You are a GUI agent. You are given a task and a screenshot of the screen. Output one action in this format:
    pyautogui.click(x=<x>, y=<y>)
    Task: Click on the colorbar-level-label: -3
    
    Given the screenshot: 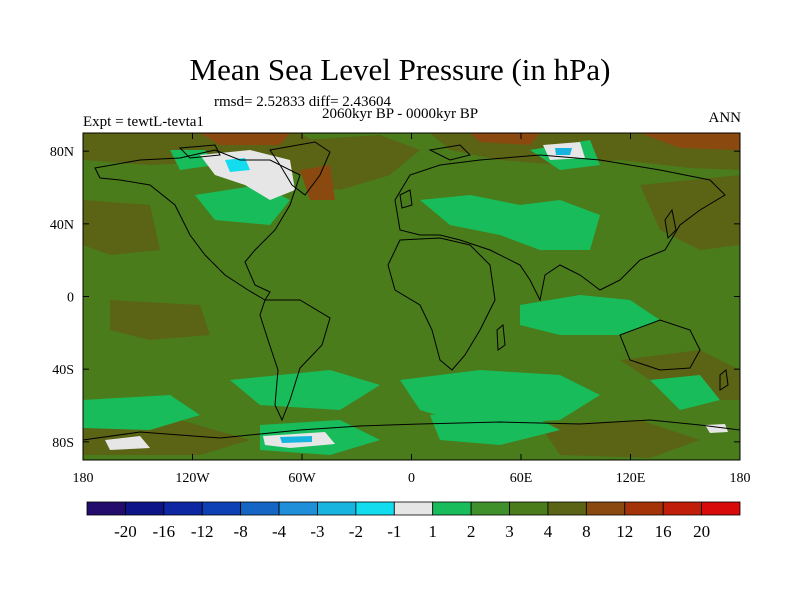 What is the action you would take?
    pyautogui.click(x=317, y=531)
    